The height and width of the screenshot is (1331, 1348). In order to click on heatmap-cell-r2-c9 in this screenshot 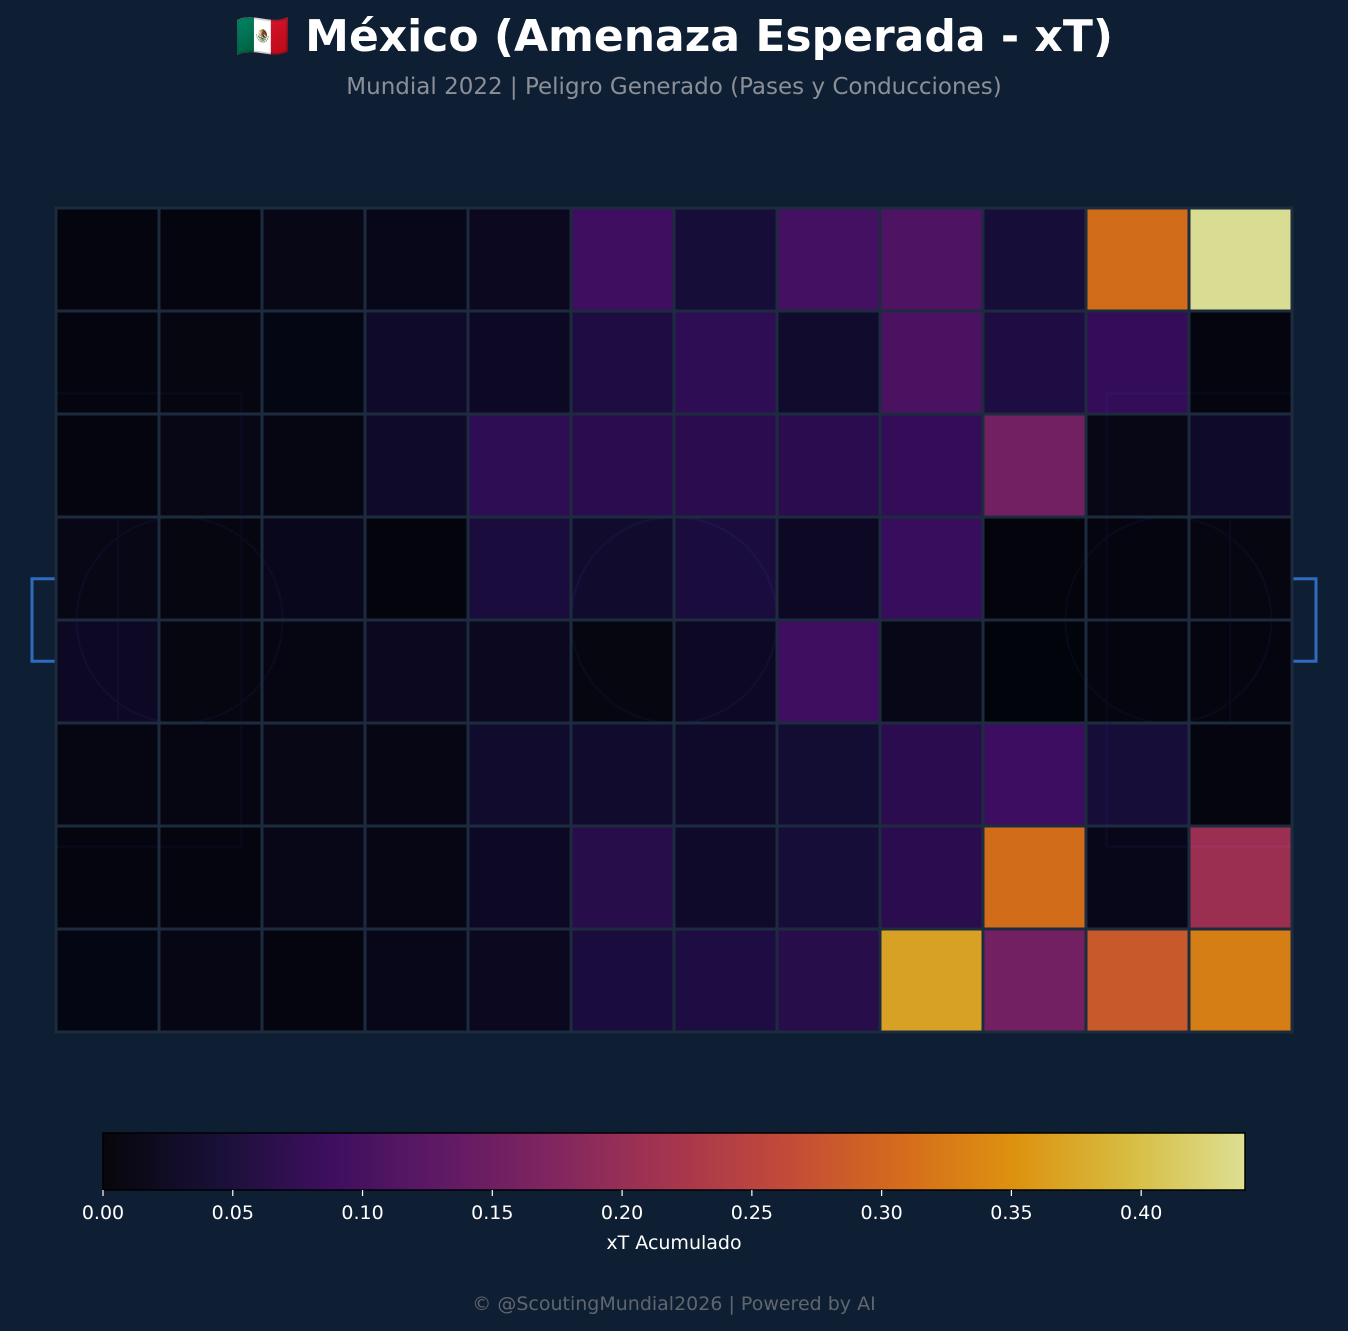, I will do `click(1034, 465)`.